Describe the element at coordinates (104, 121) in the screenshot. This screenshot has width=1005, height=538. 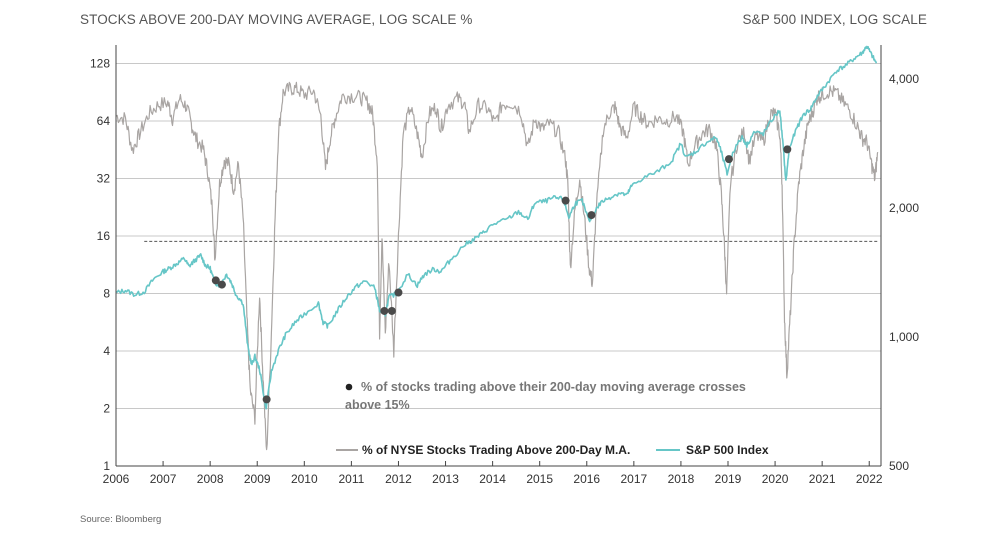
I see `left-tick-label: 64` at that location.